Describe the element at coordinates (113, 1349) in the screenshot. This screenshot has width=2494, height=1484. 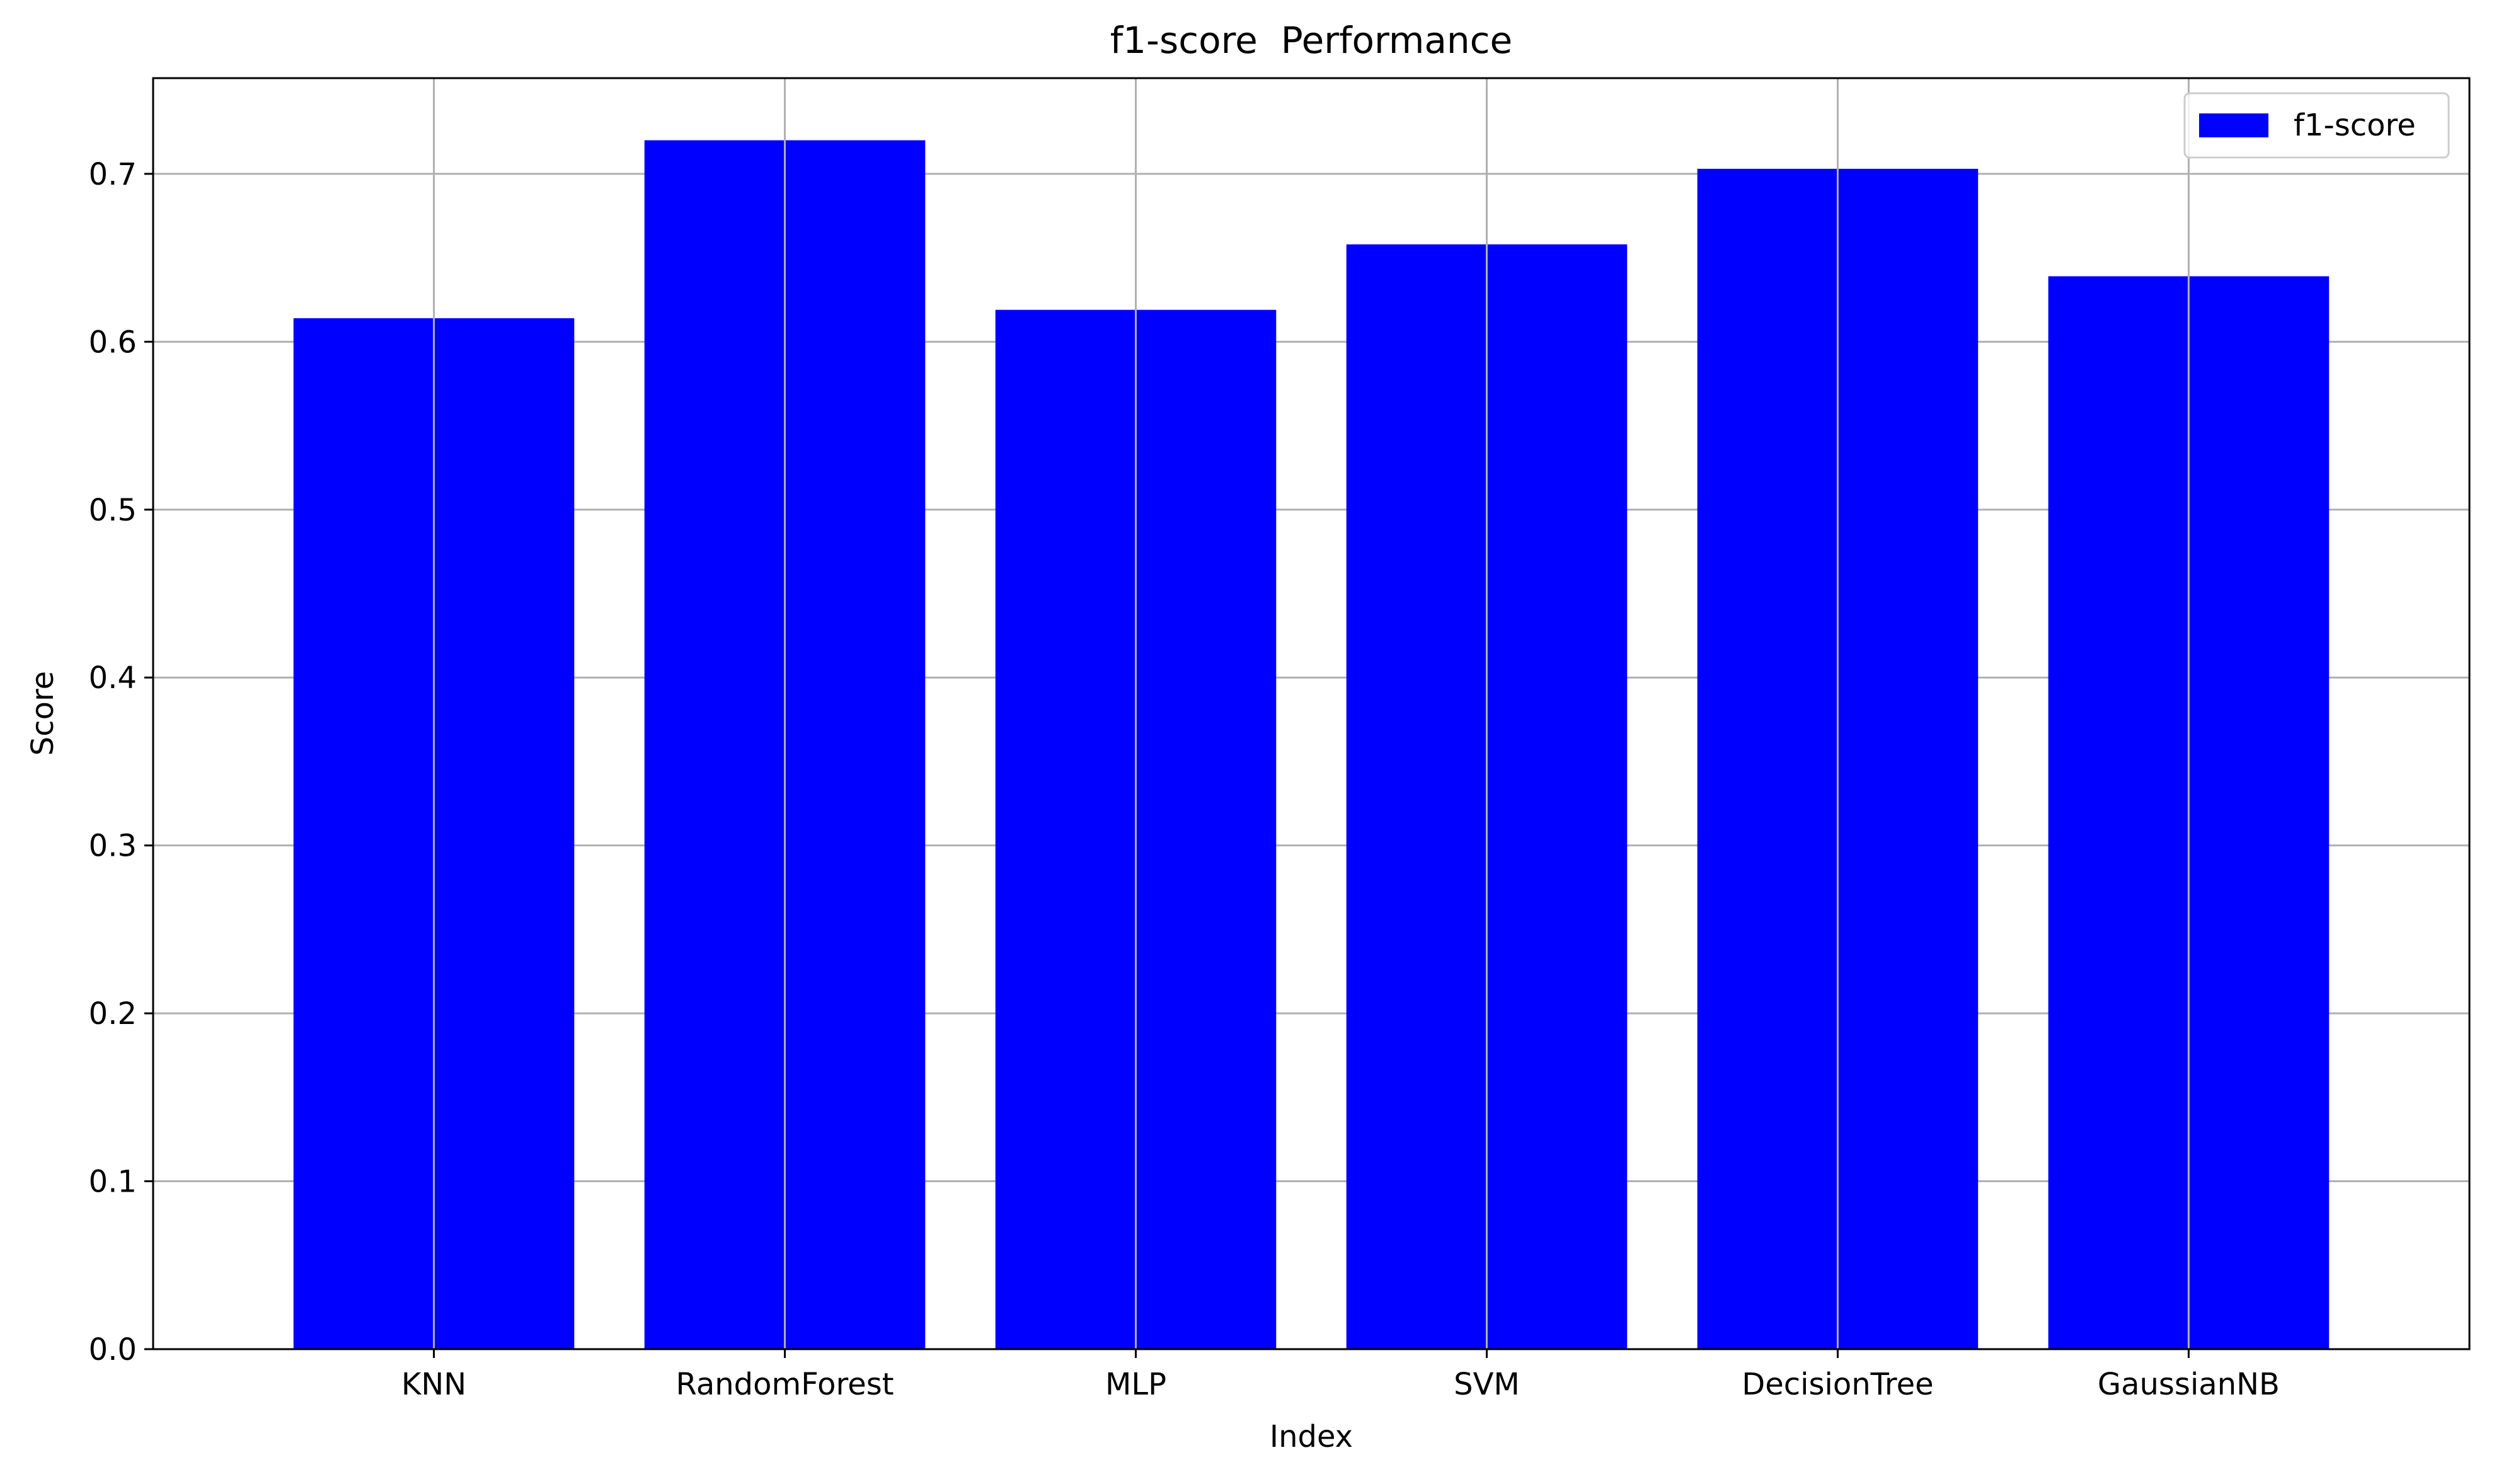
I see `y-tick-label: 0.0` at that location.